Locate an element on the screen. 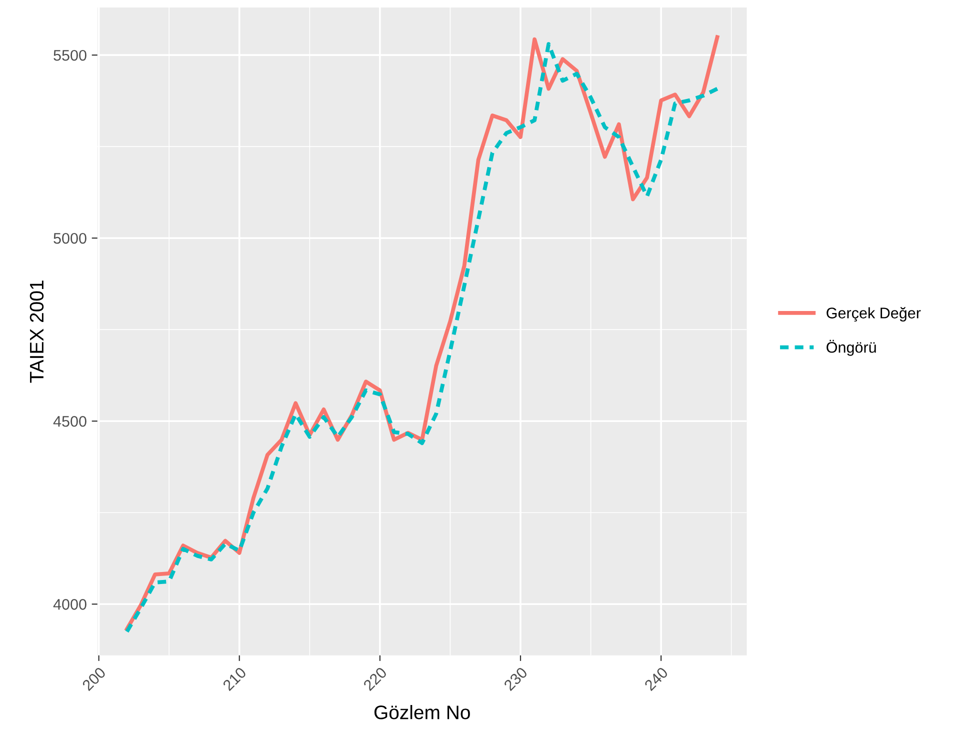  y-axis-title: TAIEX 2001 is located at coordinates (37, 331).